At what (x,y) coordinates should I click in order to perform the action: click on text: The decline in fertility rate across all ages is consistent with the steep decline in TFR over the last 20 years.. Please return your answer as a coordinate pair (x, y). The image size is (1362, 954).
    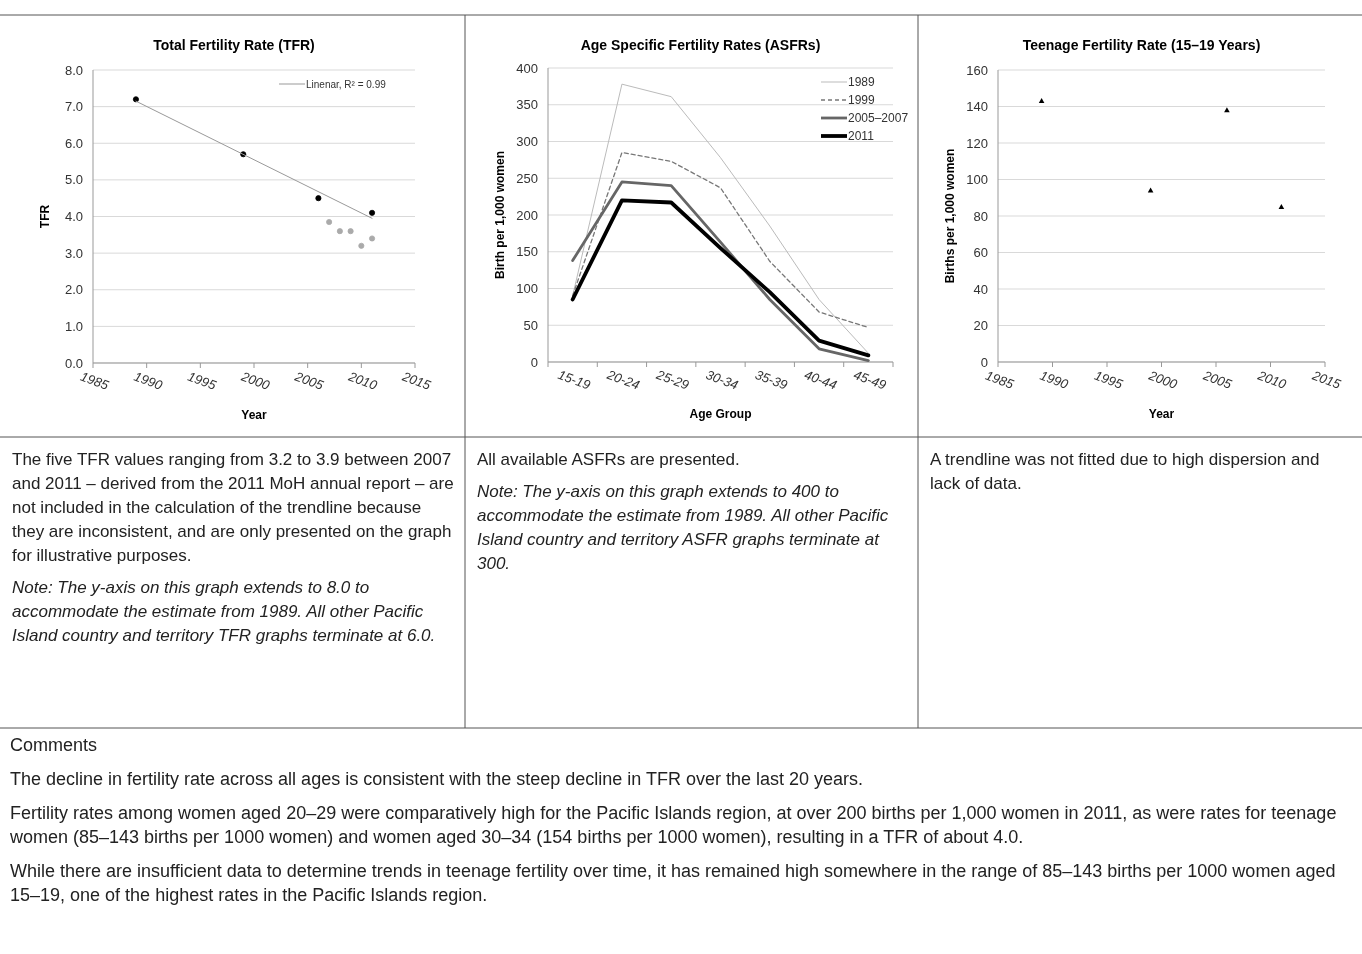
    Looking at the image, I should click on (437, 779).